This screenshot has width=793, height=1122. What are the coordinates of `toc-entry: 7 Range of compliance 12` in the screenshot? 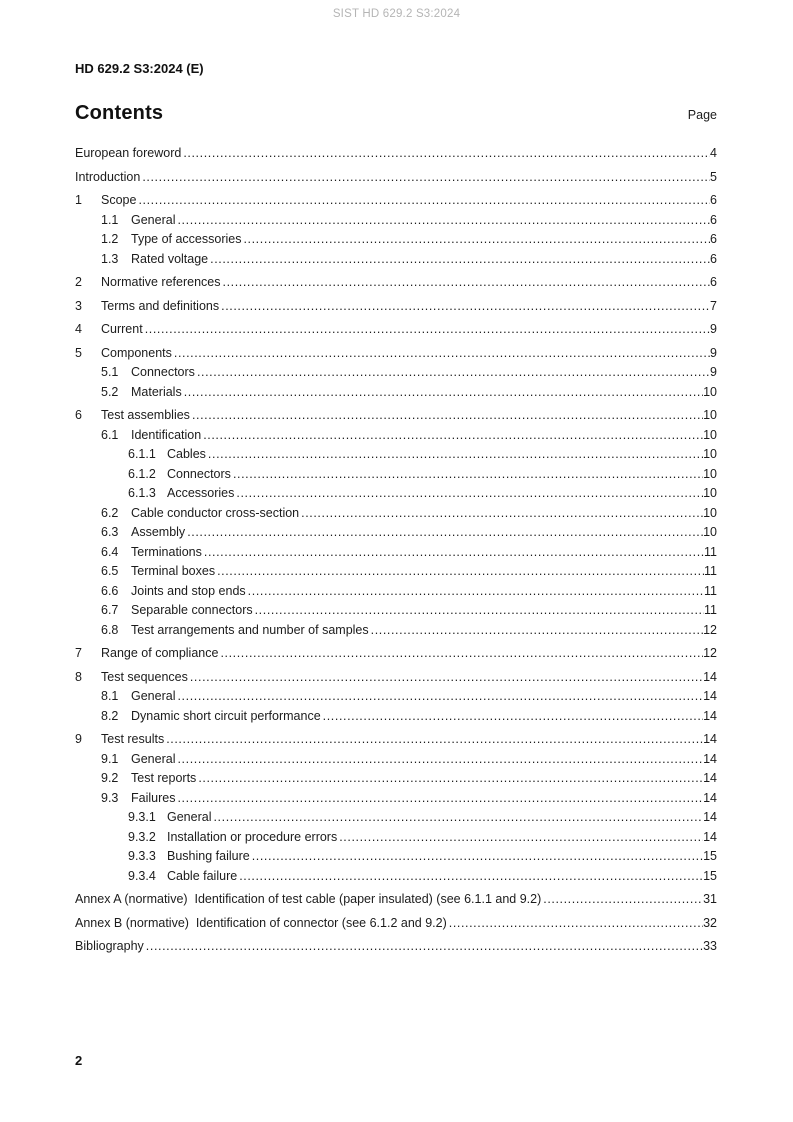 It's located at (396, 653).